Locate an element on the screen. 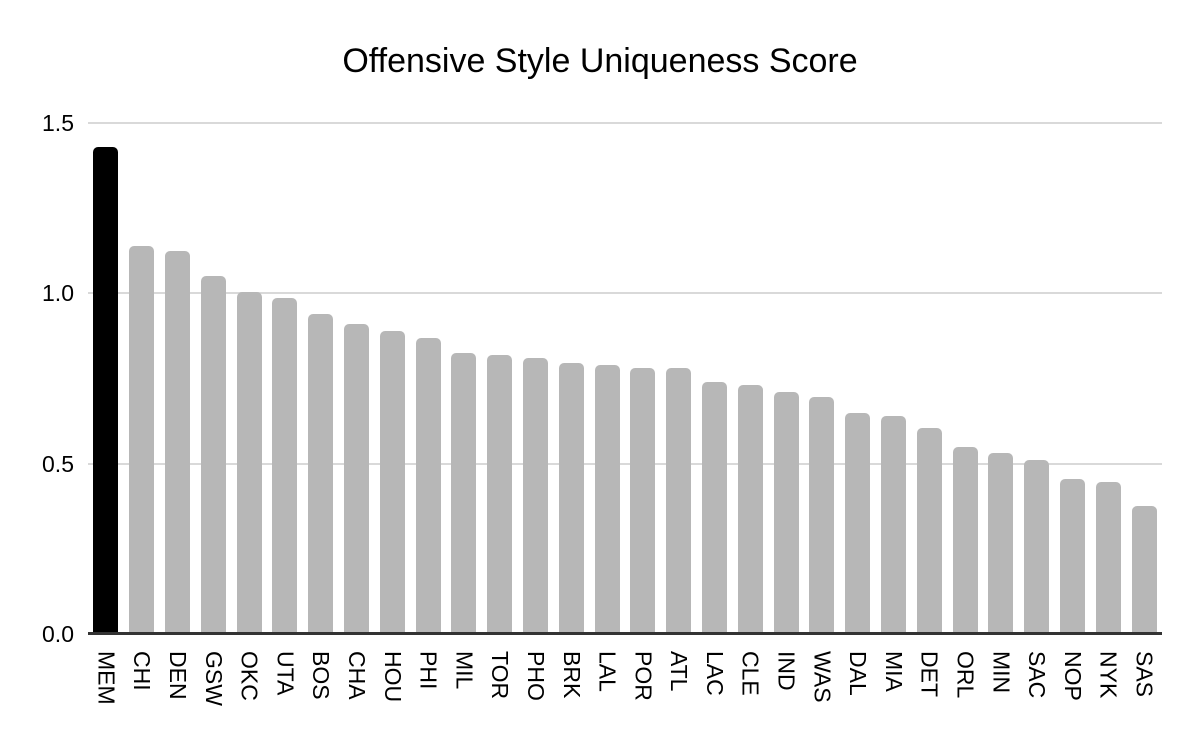 The image size is (1200, 742). y-tick-label-0.0: 0.0 is located at coordinates (58, 634).